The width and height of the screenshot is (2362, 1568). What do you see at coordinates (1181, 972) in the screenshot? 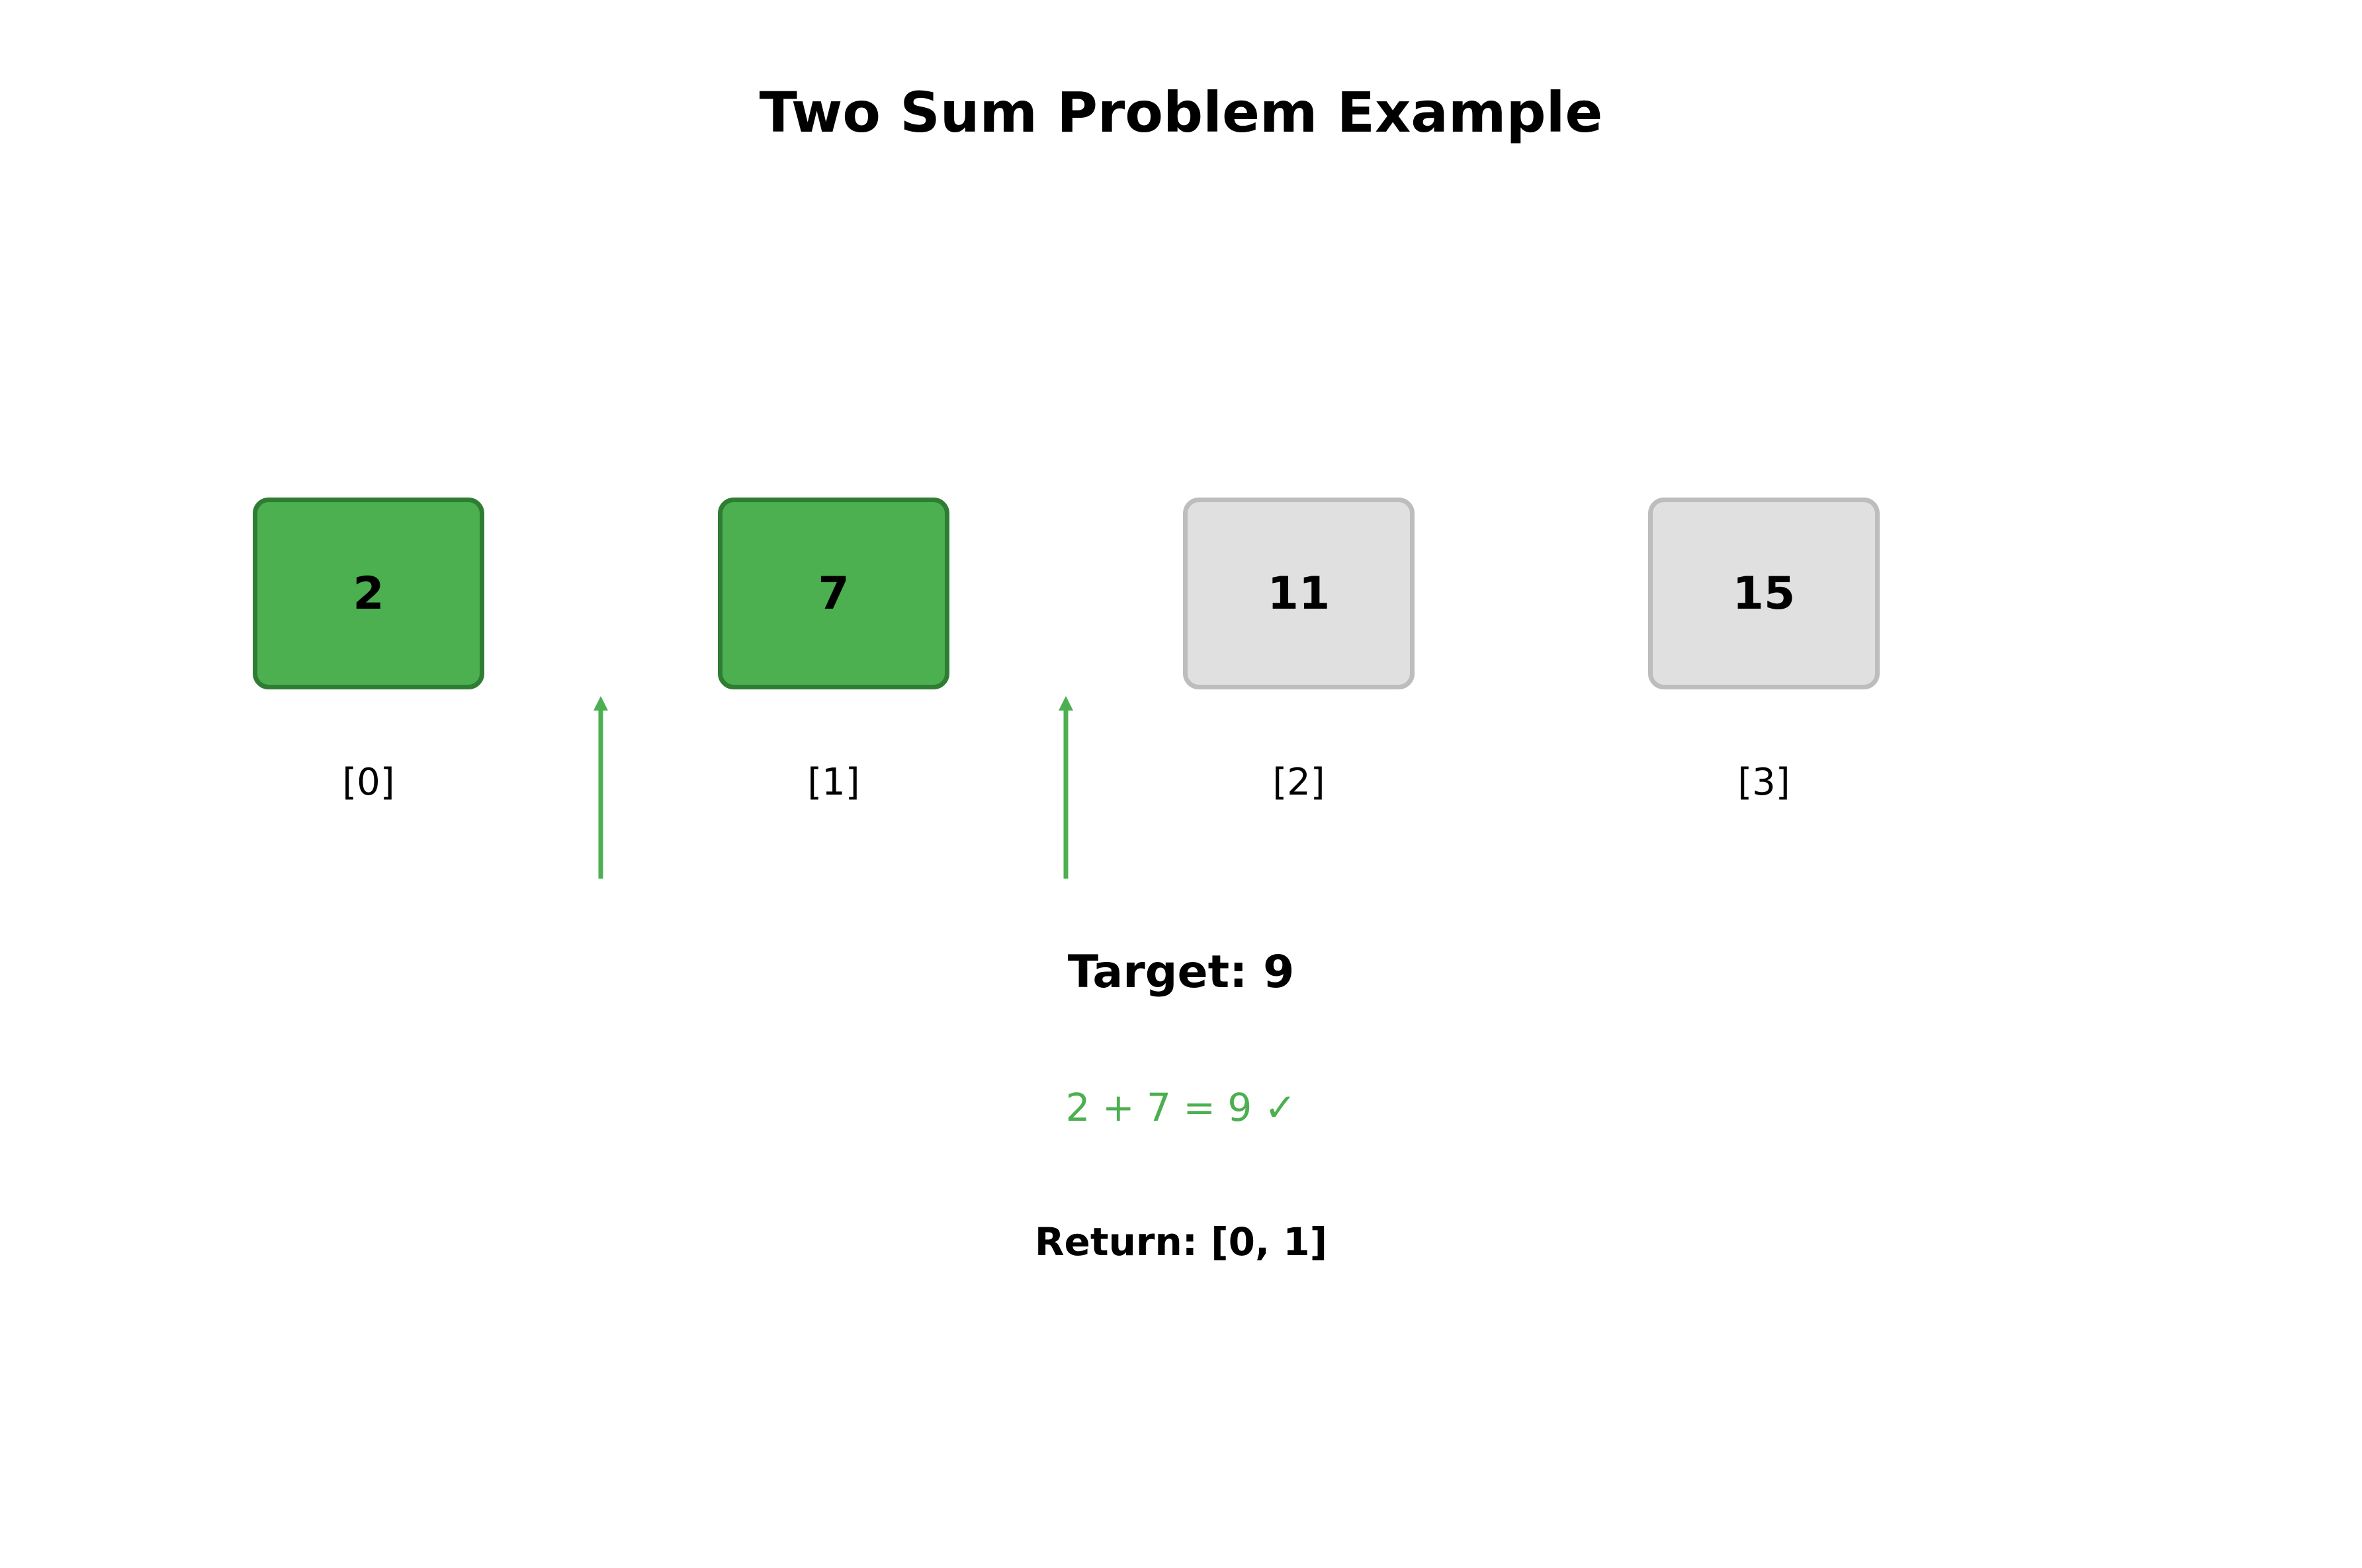
I see `target-label: Target: 9` at bounding box center [1181, 972].